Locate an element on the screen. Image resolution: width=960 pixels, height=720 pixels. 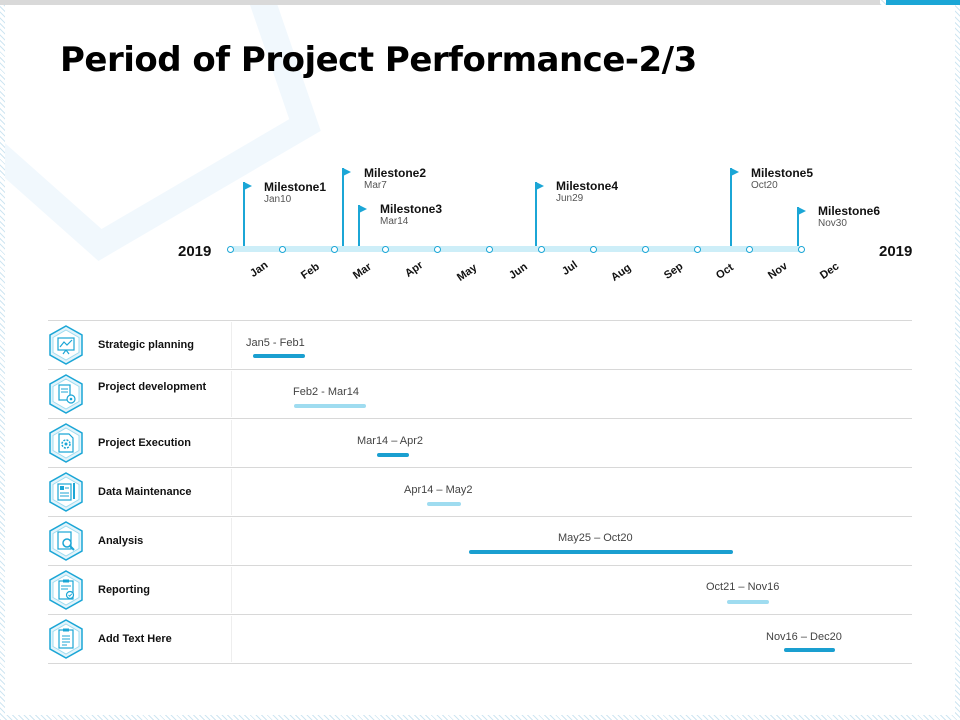
strategy-board-icon is located at coordinates (66, 345).